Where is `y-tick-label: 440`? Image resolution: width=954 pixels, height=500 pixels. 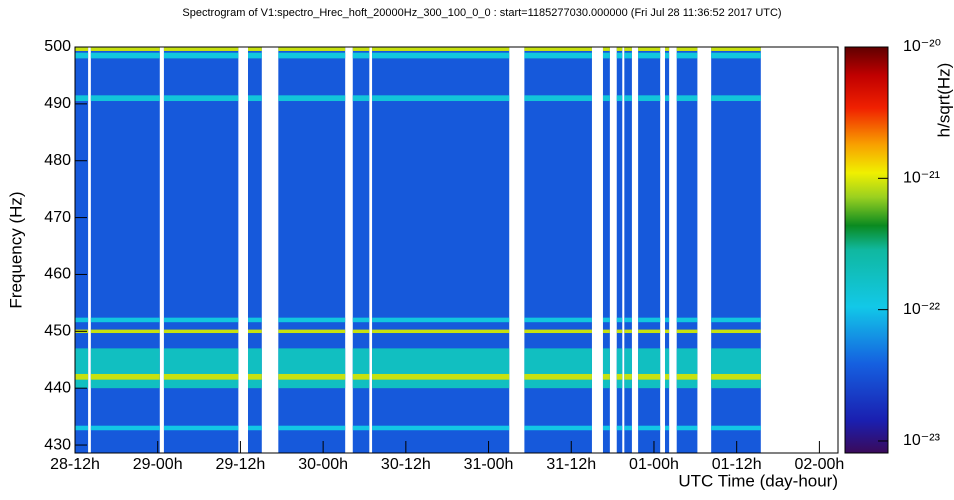
y-tick-label: 440 is located at coordinates (57, 387).